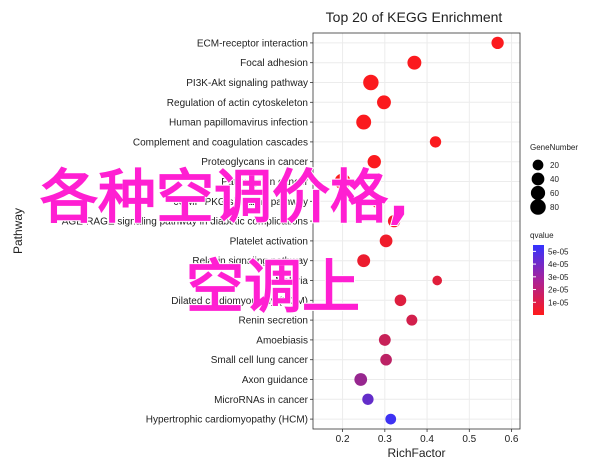 This screenshot has width=600, height=476. What do you see at coordinates (416, 453) in the screenshot?
I see `x-axis-label: RichFactor` at bounding box center [416, 453].